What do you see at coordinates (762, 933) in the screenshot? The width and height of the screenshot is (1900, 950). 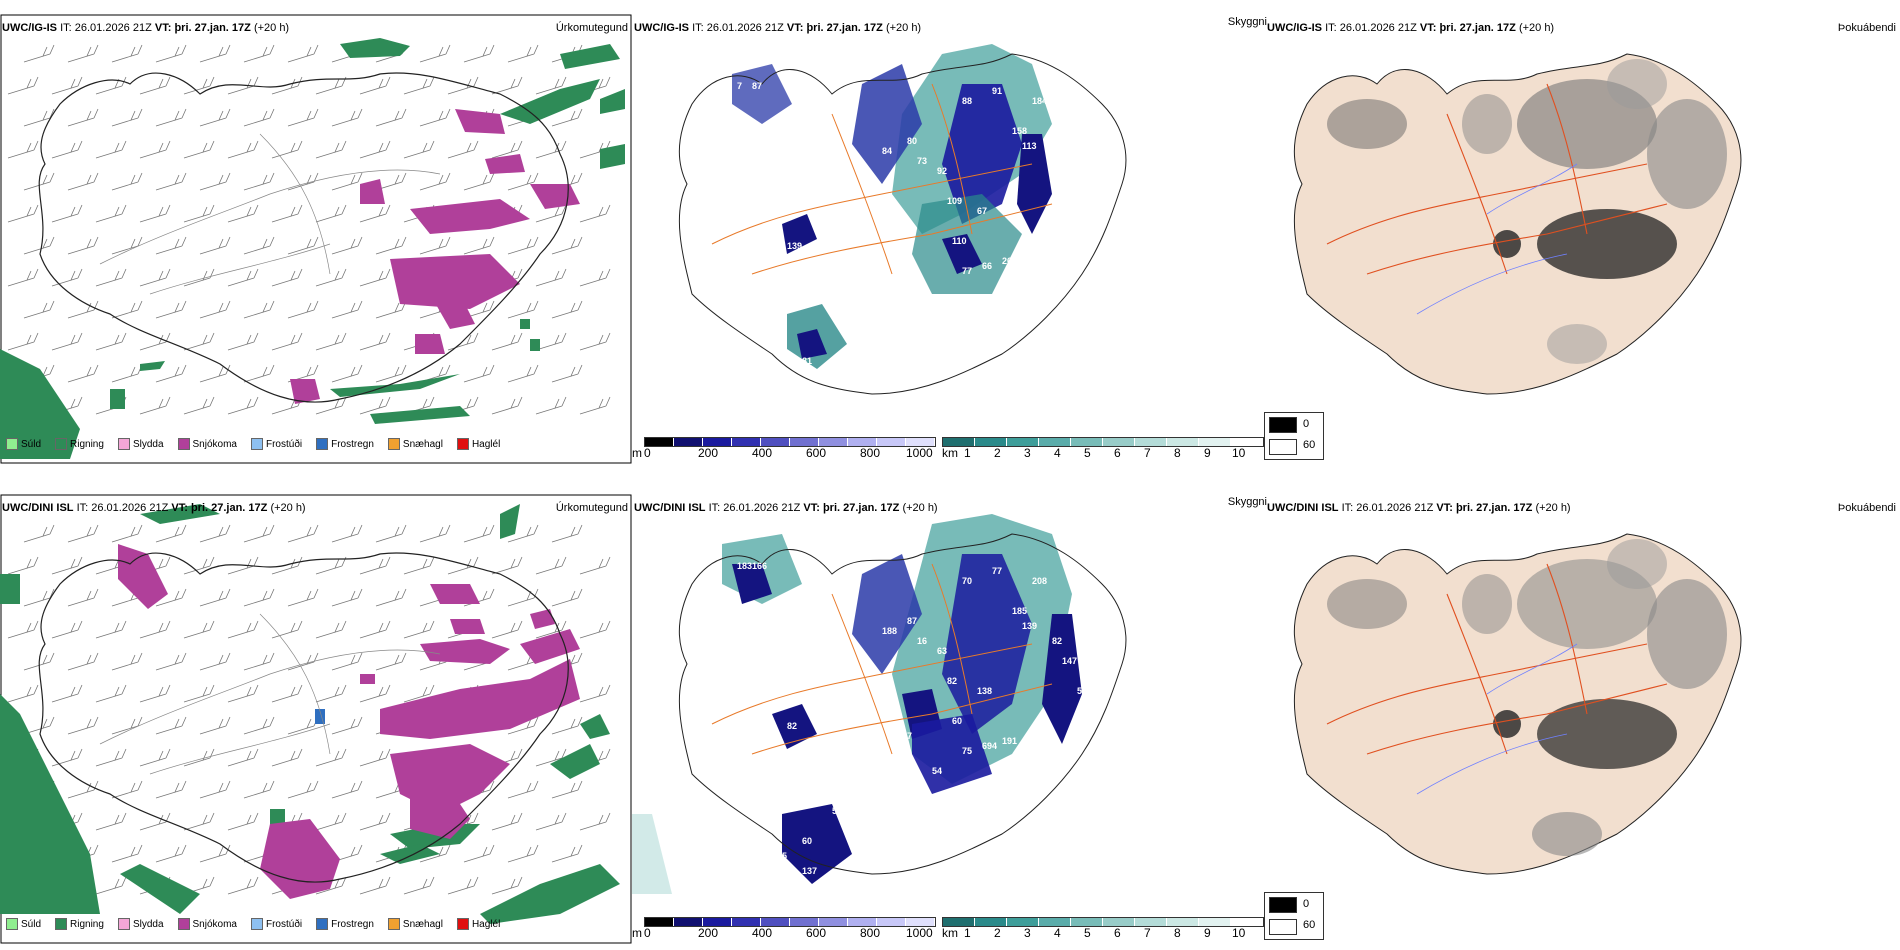 I see `tick: 400` at bounding box center [762, 933].